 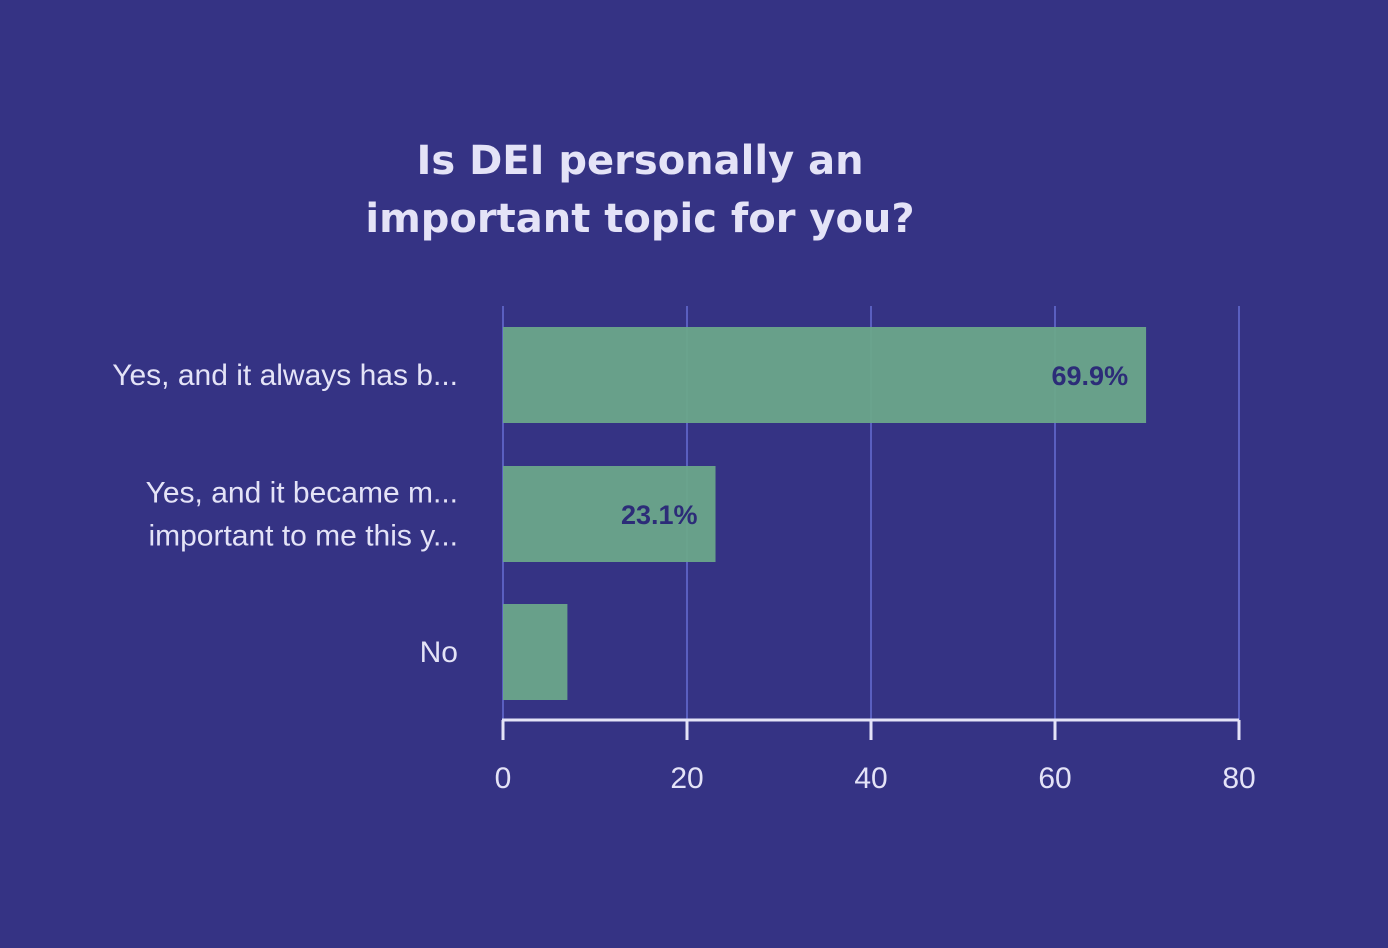 What do you see at coordinates (439, 652) in the screenshot?
I see `category-label: No` at bounding box center [439, 652].